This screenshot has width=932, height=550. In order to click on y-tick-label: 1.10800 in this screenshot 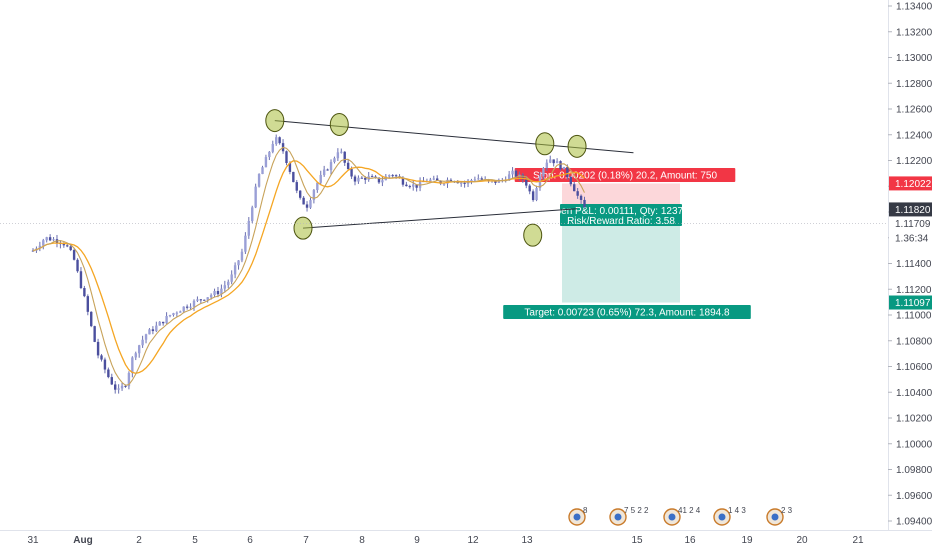, I will do `click(914, 341)`.